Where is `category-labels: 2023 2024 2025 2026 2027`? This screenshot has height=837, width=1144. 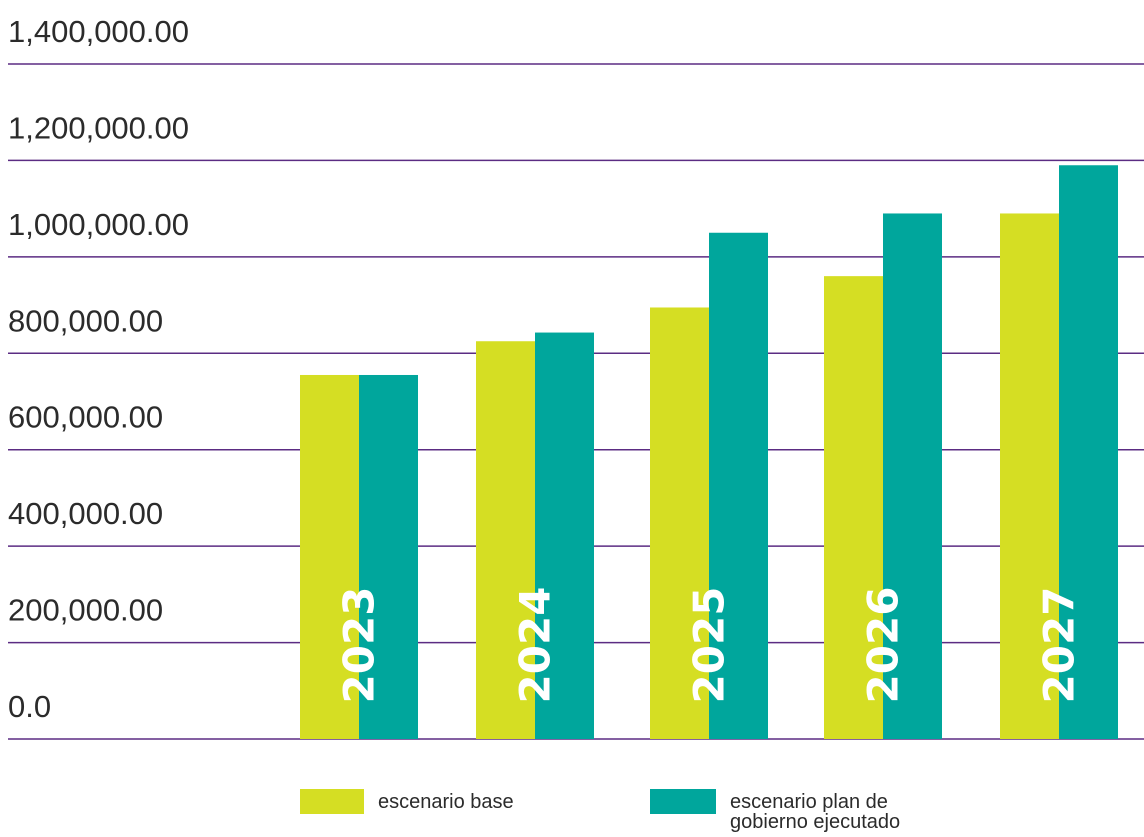 category-labels: 2023 2024 2025 2026 2027 is located at coordinates (709, 645).